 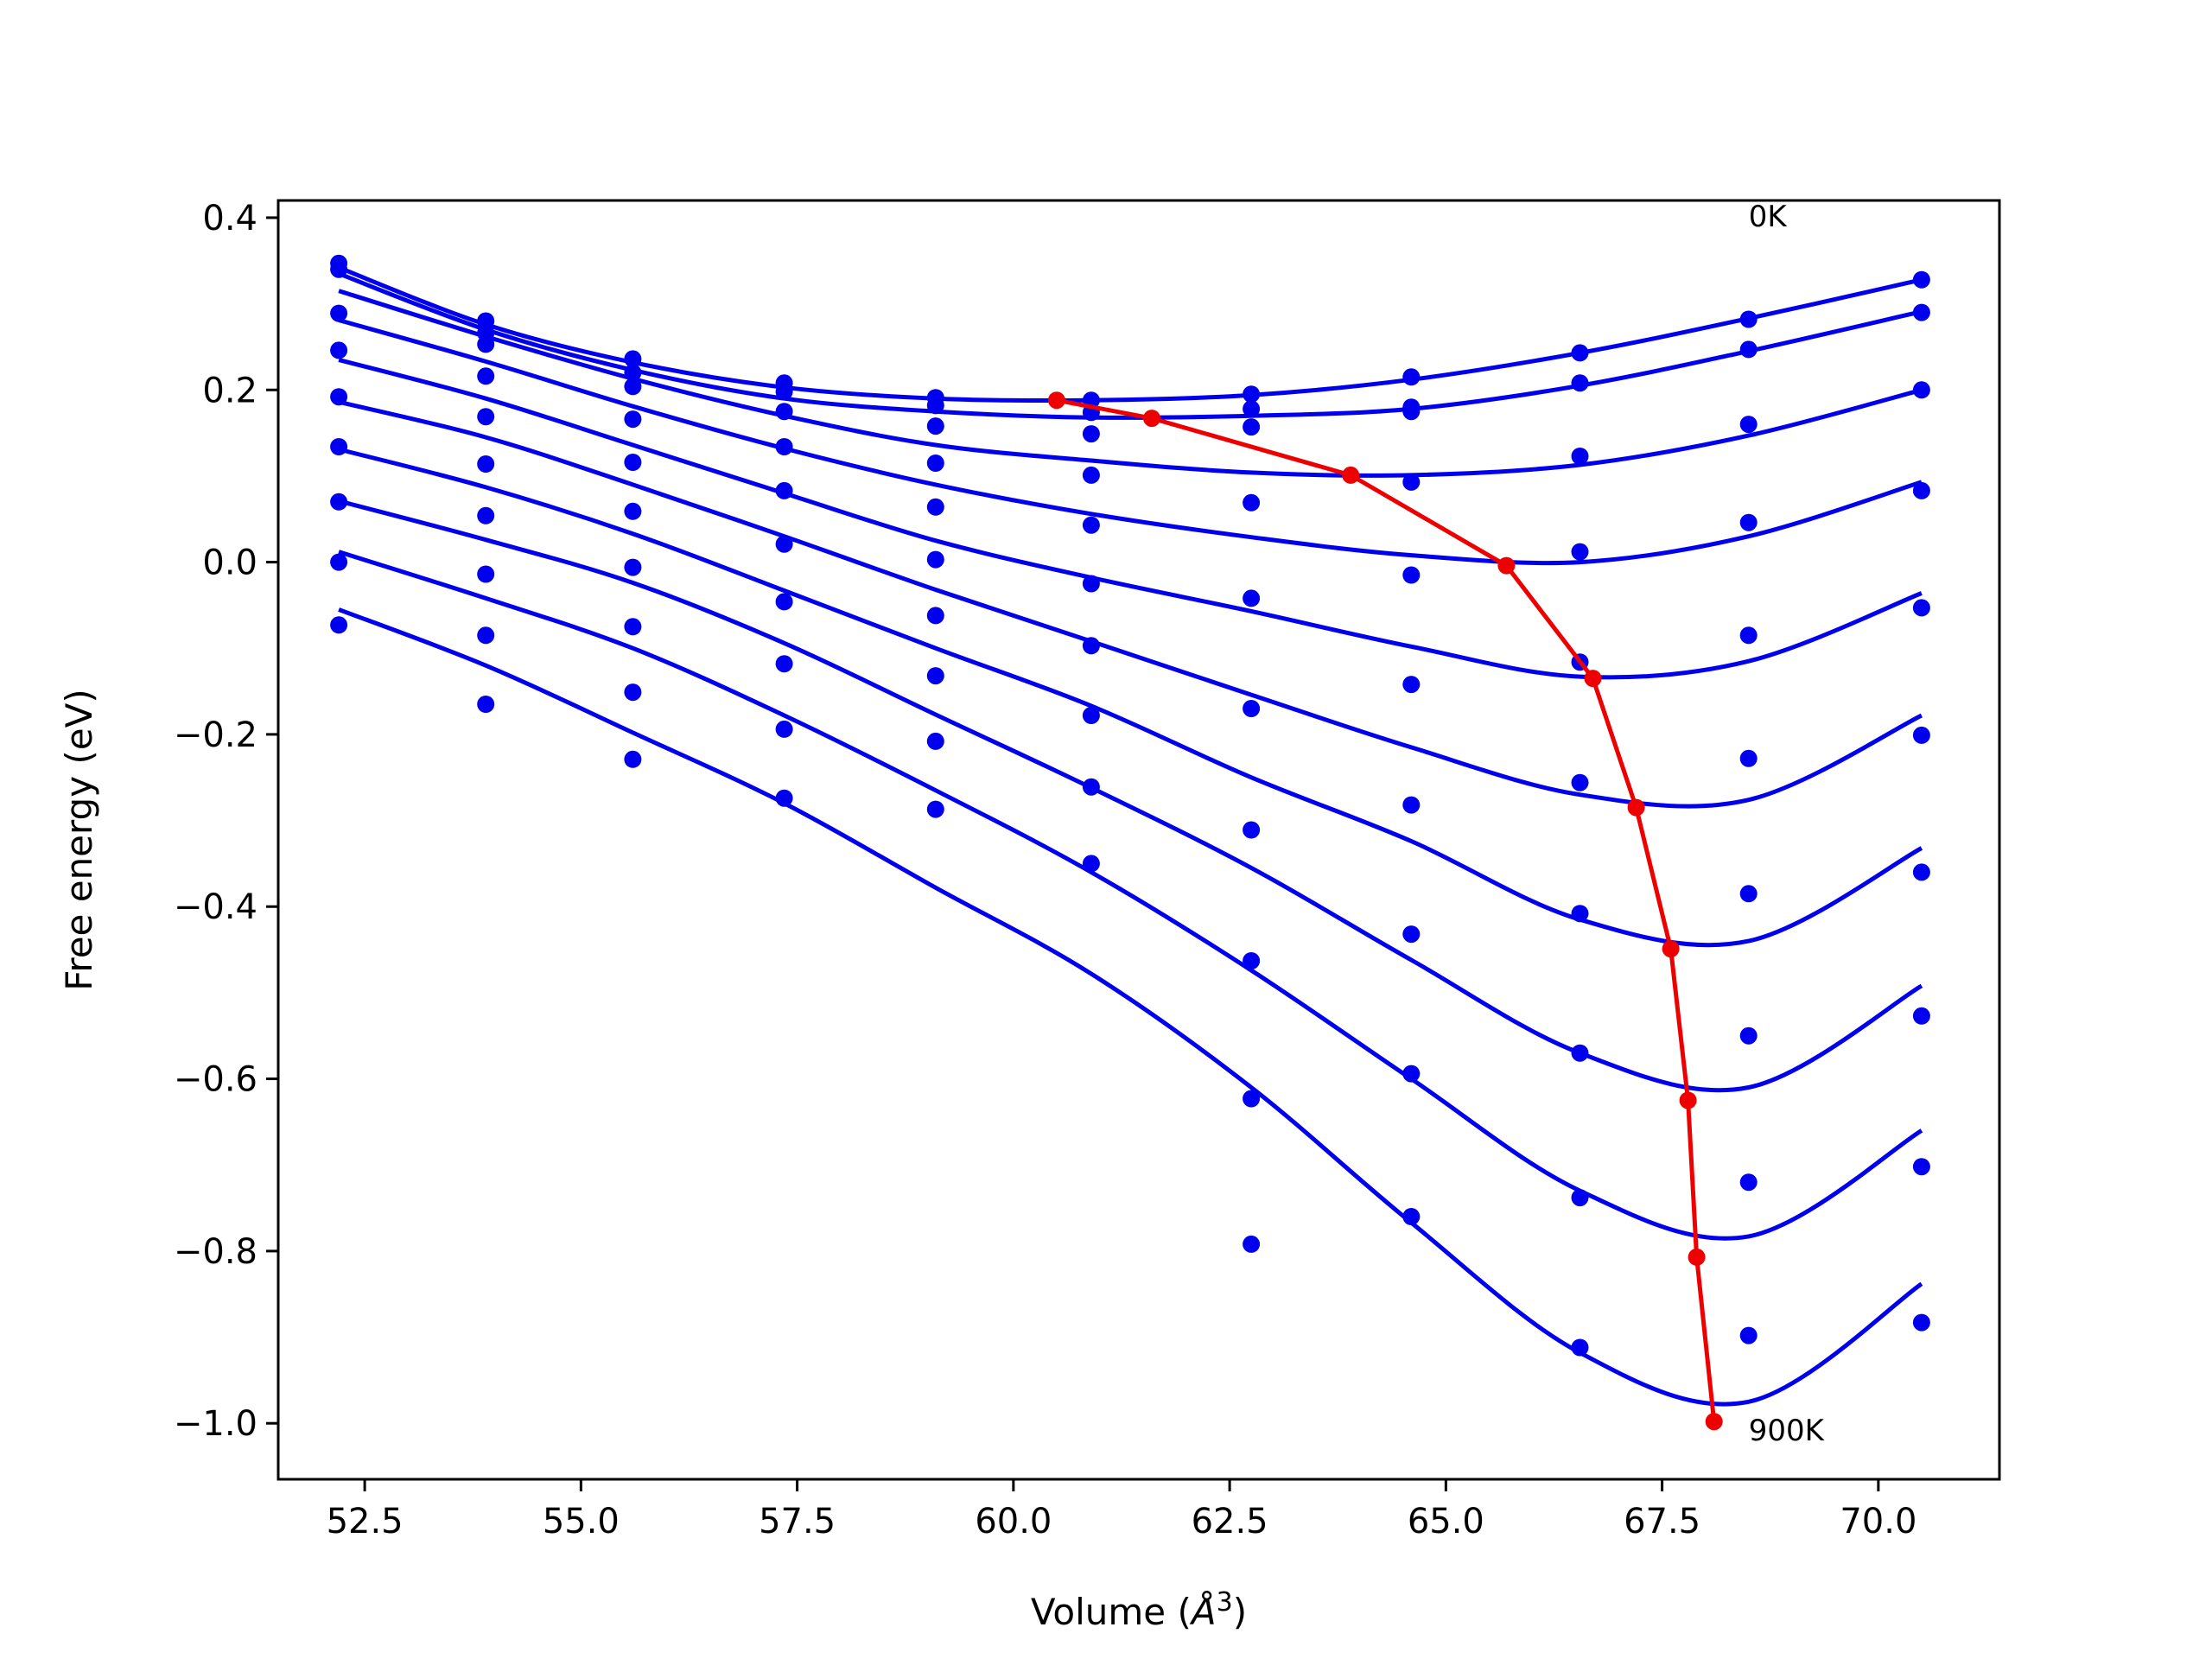 I want to click on x-tick-label: 55.0, so click(x=581, y=1521).